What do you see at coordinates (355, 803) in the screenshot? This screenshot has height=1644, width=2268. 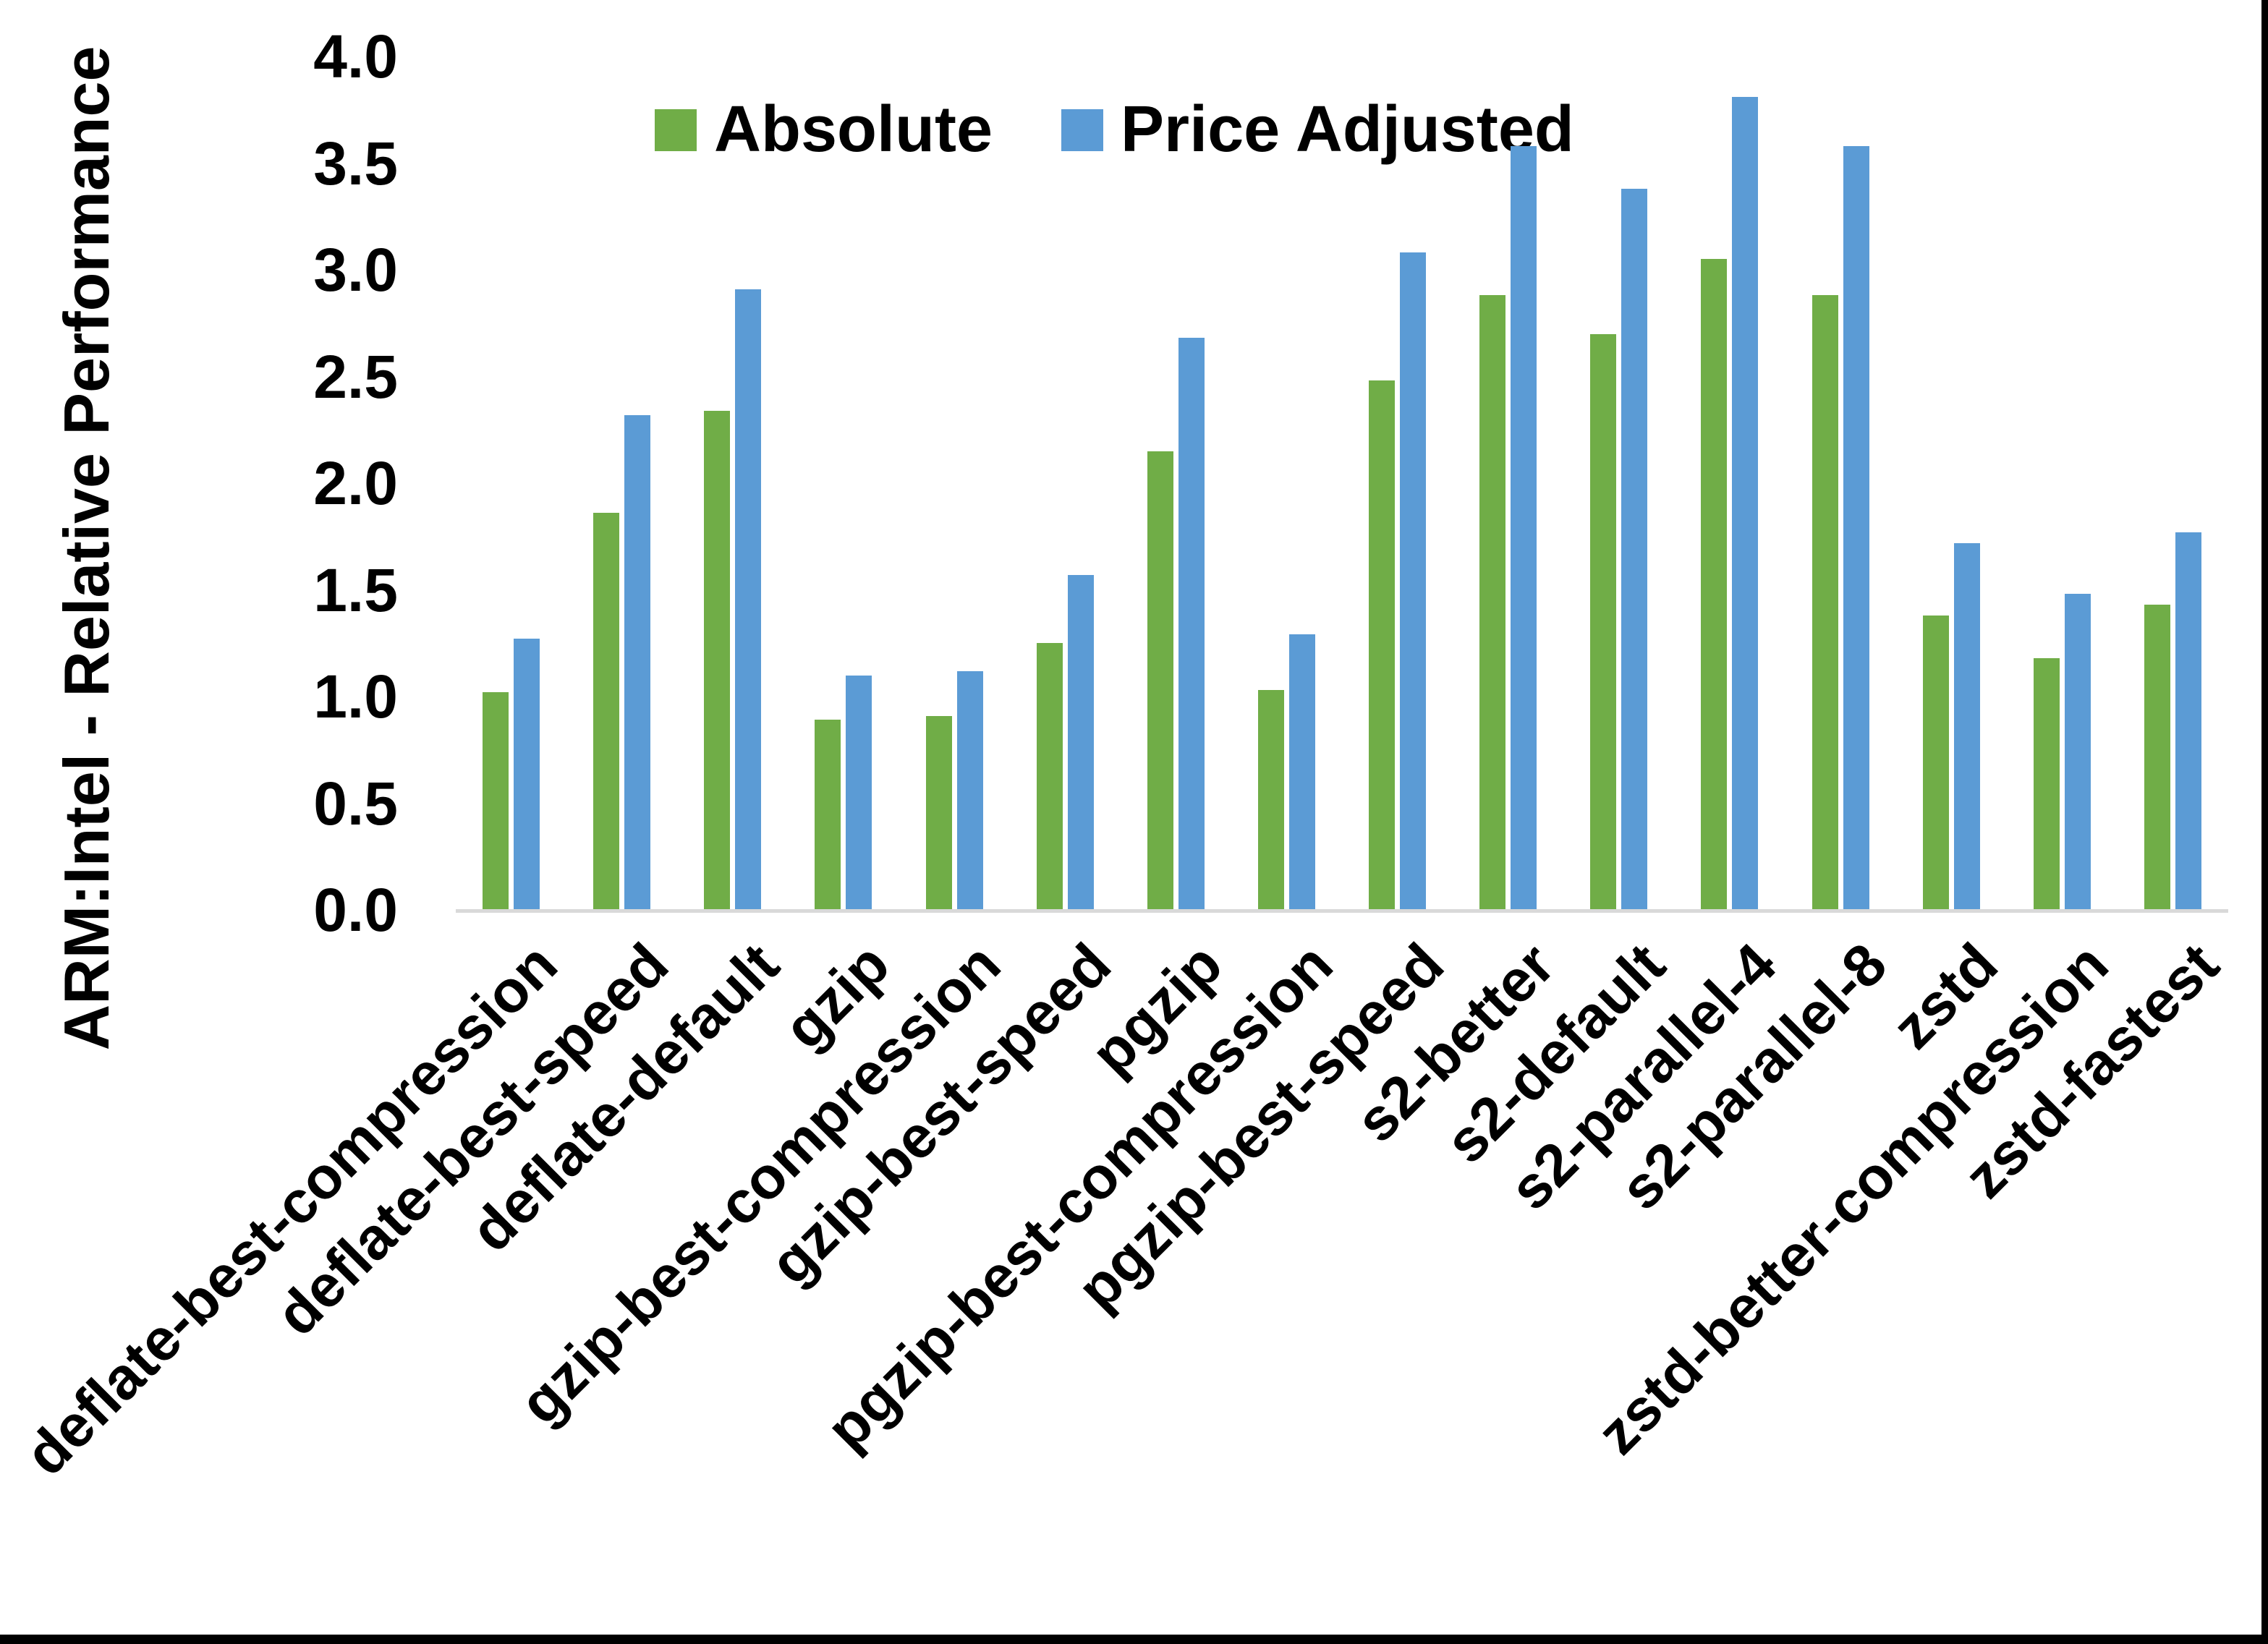 I see `y-tick-label: 0.5` at bounding box center [355, 803].